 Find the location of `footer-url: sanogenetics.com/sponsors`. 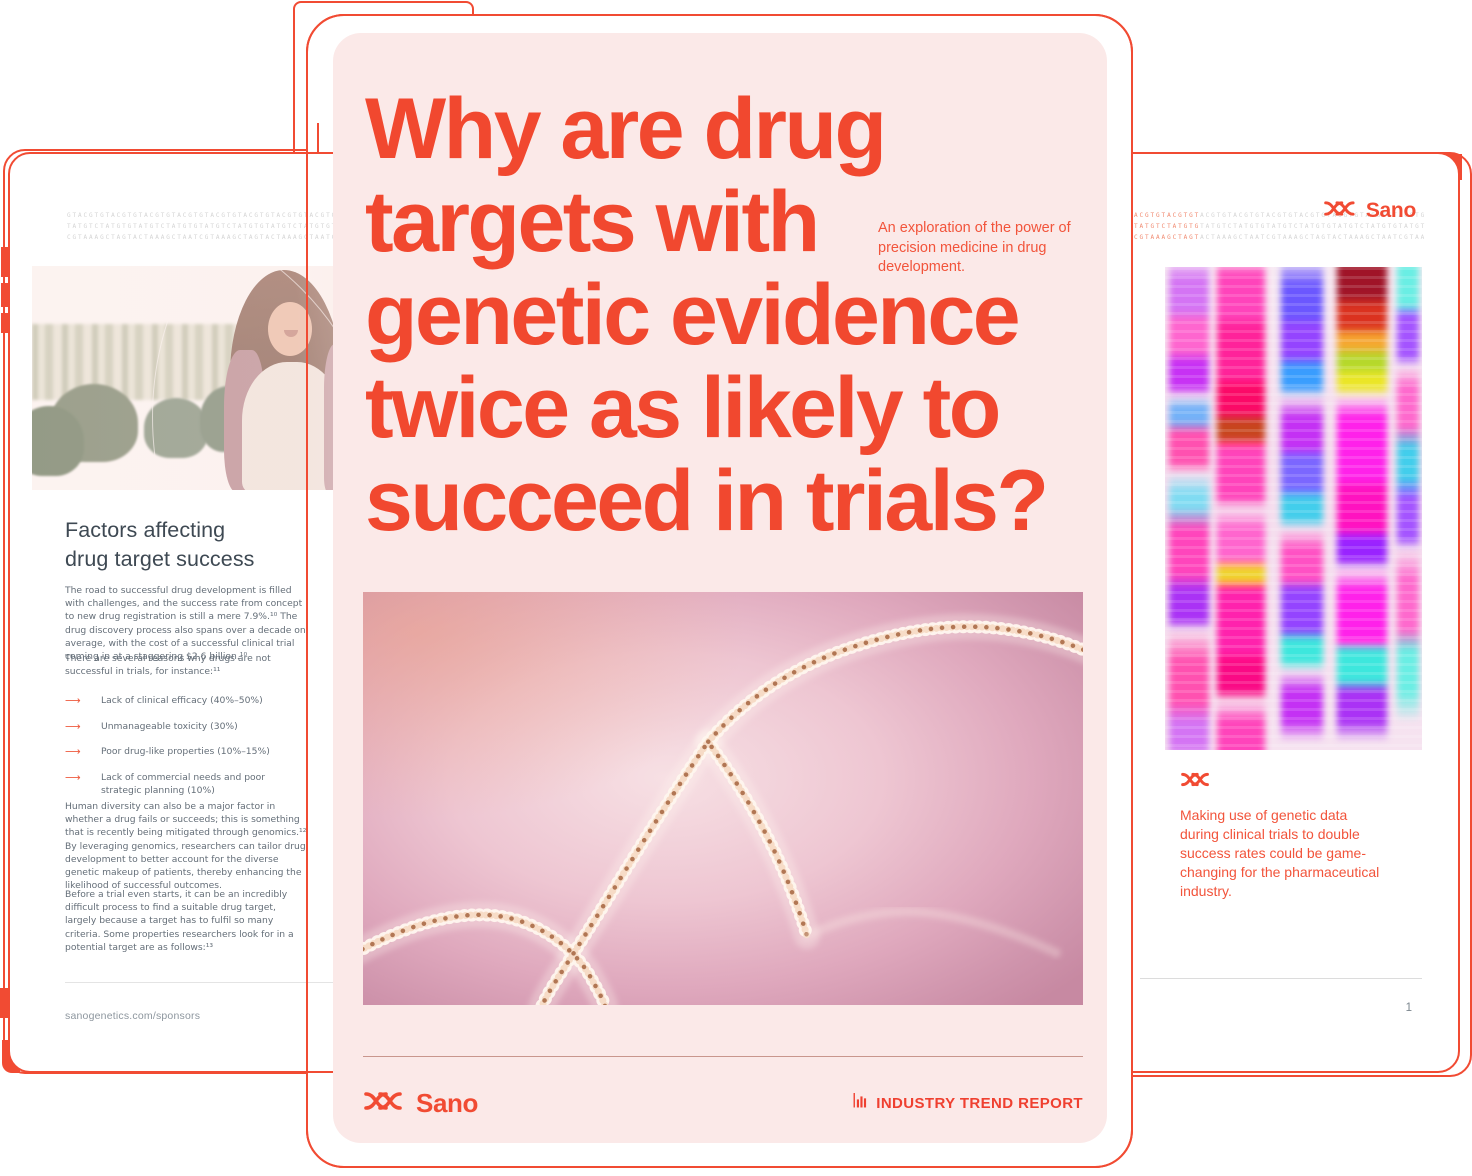

footer-url: sanogenetics.com/sponsors is located at coordinates (133, 1016).